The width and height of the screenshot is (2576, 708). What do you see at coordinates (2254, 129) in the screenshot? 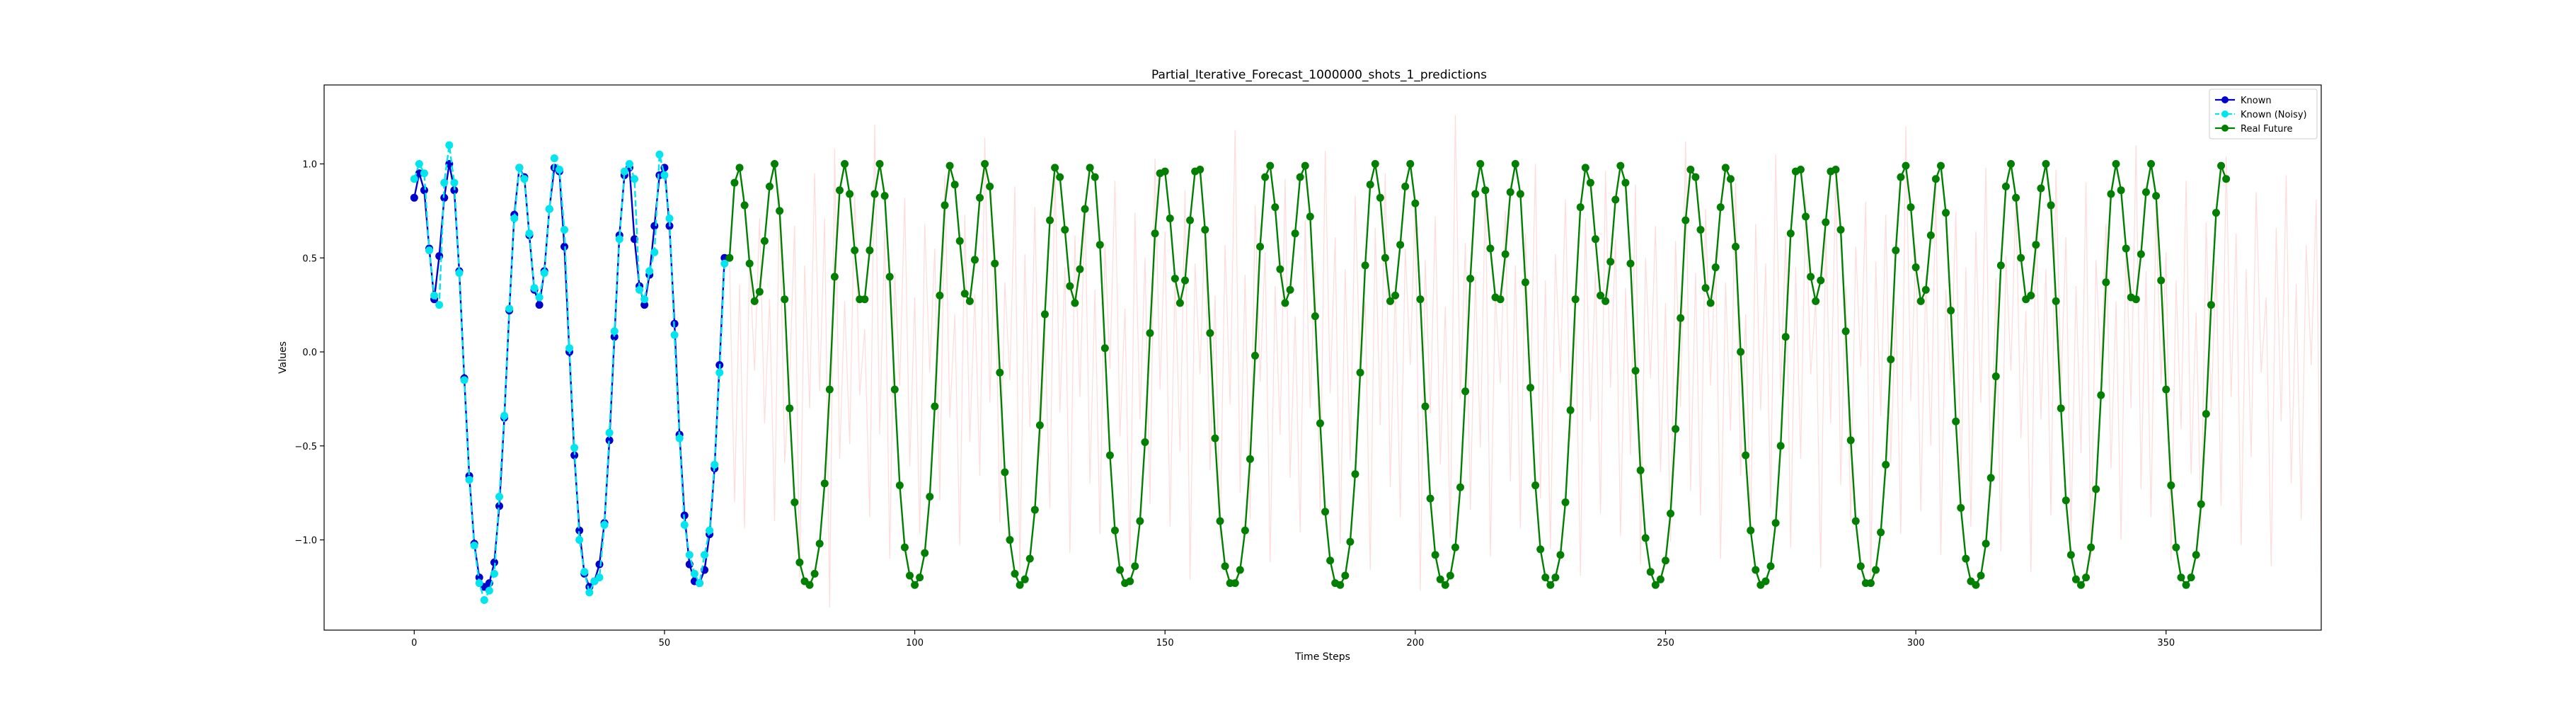
I see `legend-entry: Real Future` at bounding box center [2254, 129].